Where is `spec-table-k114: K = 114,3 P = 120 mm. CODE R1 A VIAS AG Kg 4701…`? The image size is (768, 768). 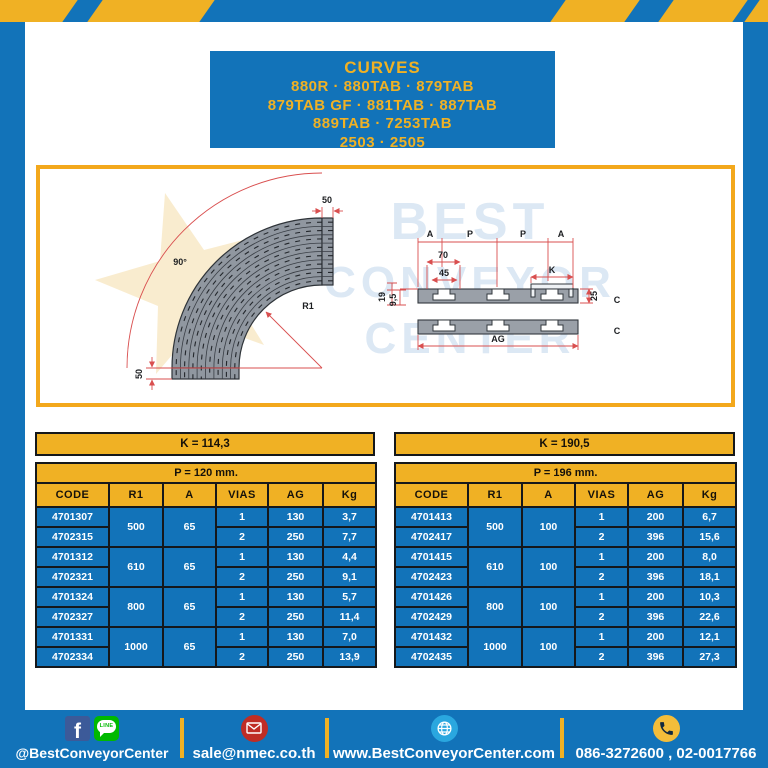
spec-table-k114: K = 114,3 P = 120 mm. CODE R1 A VIAS AG Kg 4701… is located at coordinates (206, 550).